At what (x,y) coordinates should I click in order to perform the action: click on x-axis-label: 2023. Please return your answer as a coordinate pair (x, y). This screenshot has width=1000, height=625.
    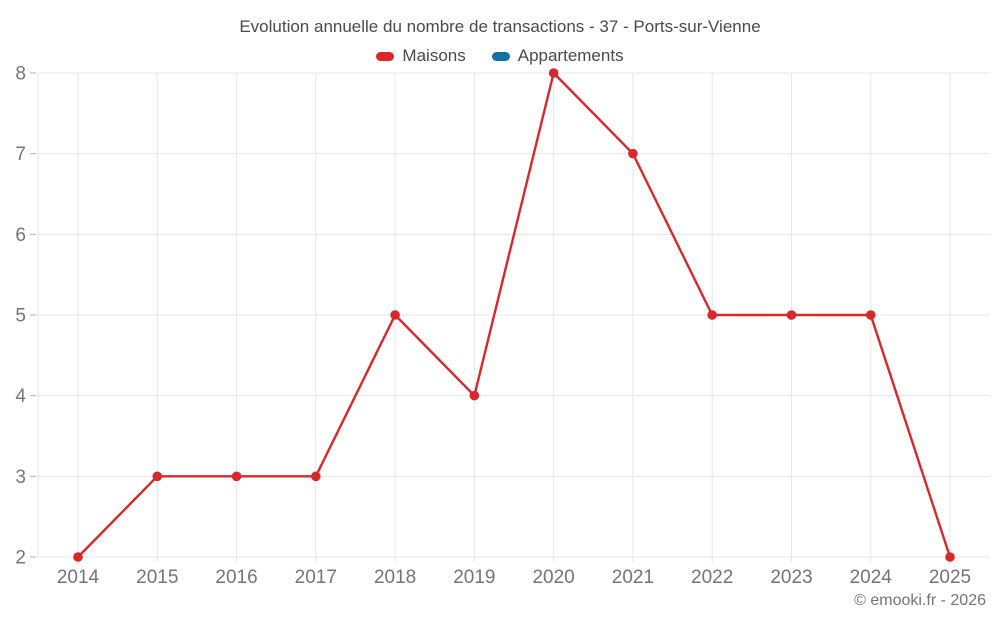
    Looking at the image, I should click on (791, 577).